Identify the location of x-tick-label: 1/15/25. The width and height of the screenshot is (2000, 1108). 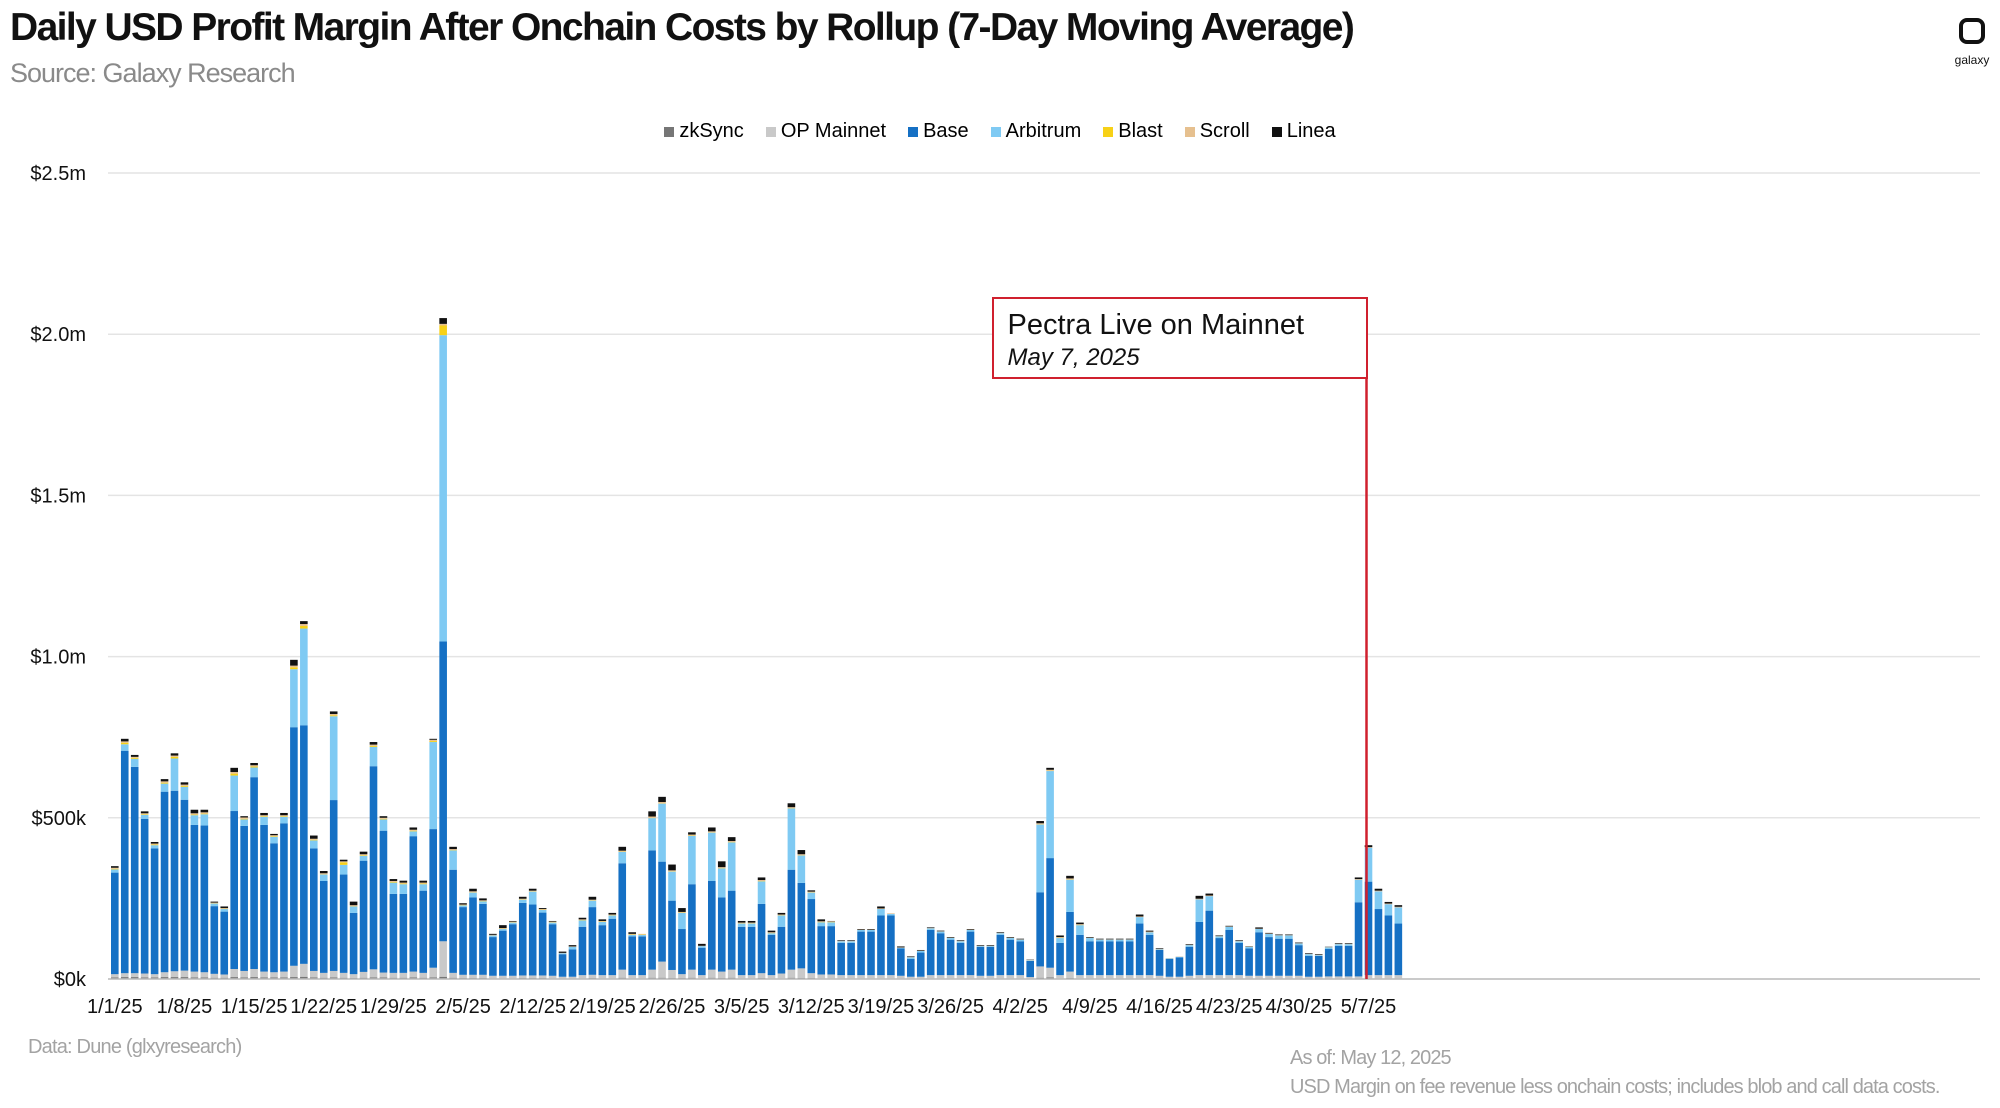
(254, 1007).